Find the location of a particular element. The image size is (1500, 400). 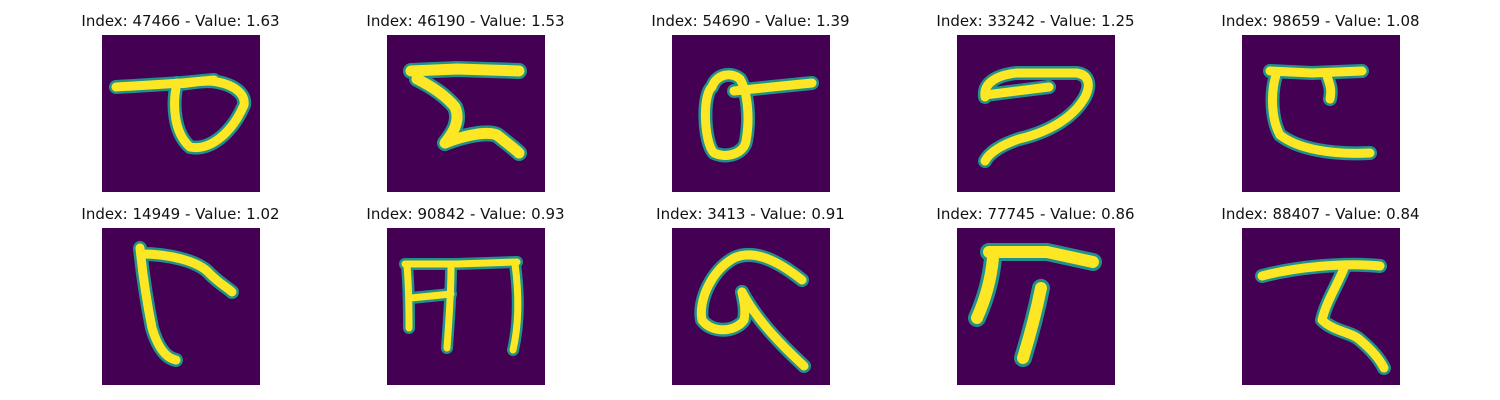

panel-title: Index: 90842 - Value: 0.93 is located at coordinates (465, 214).